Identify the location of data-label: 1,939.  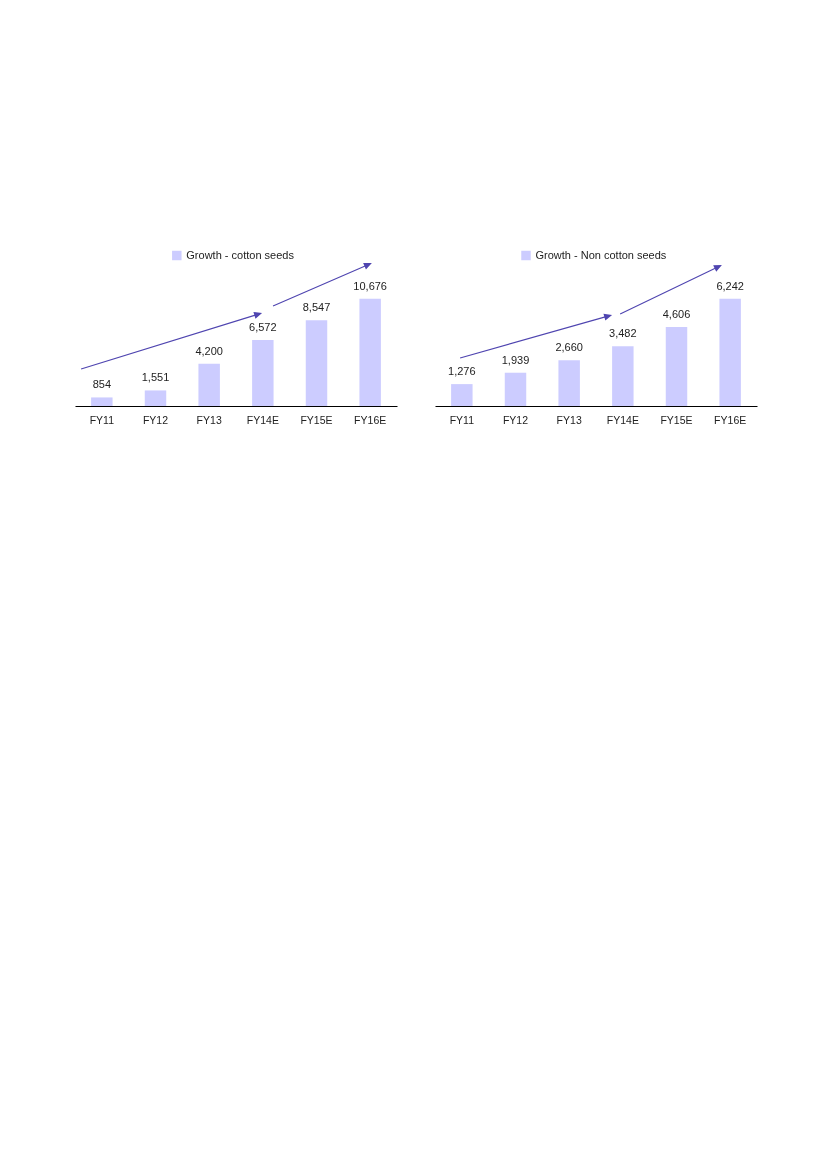
(515, 359).